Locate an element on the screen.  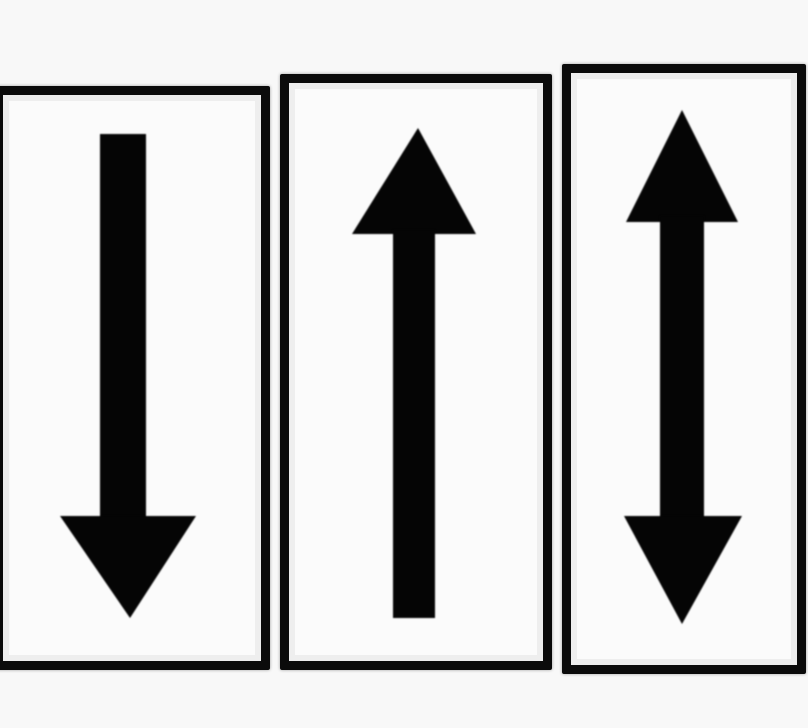
arrow-up-down-icon is located at coordinates (683, 367).